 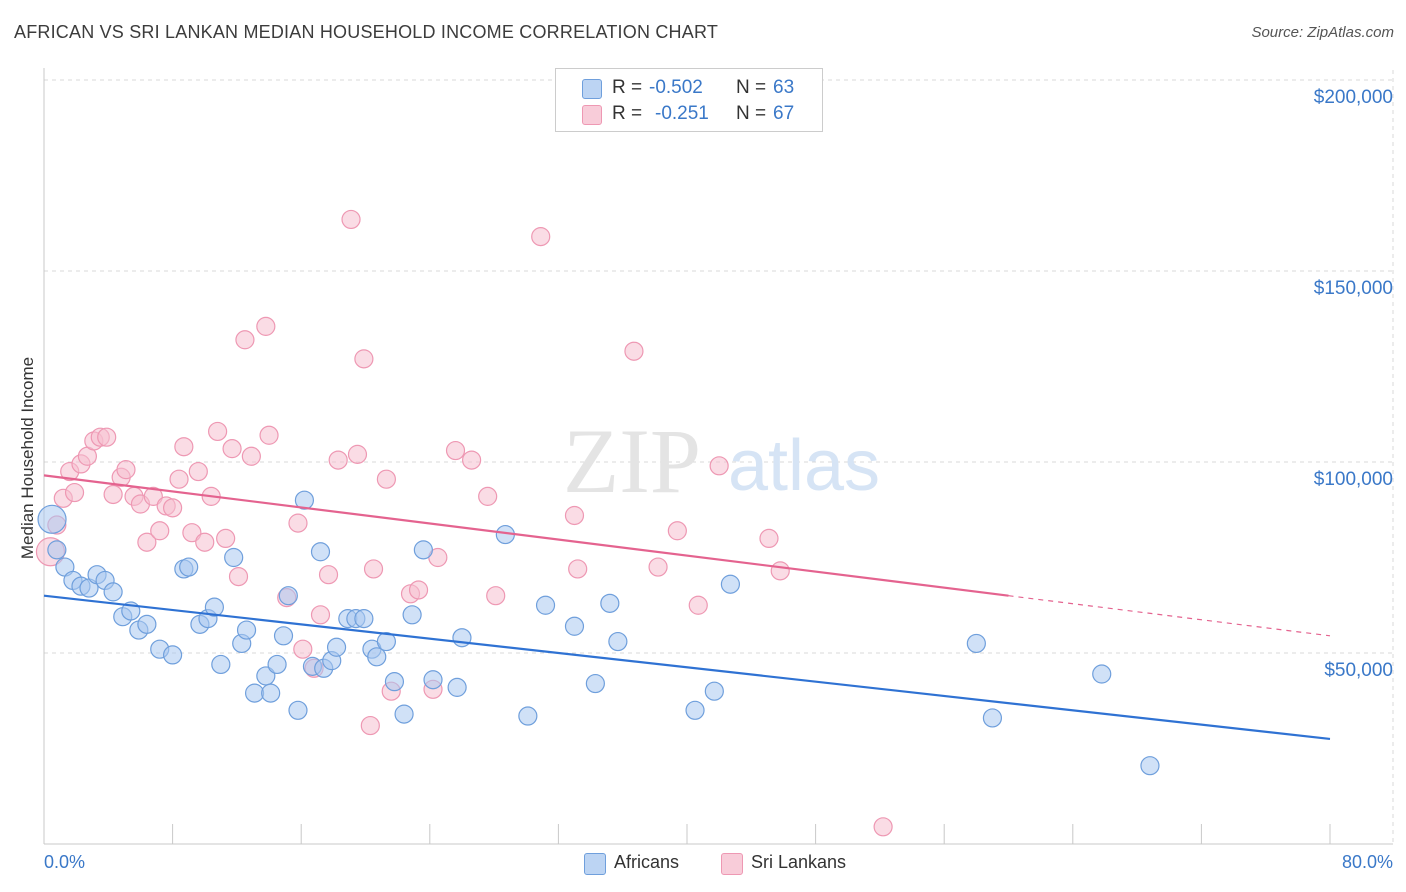 What do you see at coordinates (1353, 97) in the screenshot?
I see `y-tick-label: $200,000` at bounding box center [1353, 97].